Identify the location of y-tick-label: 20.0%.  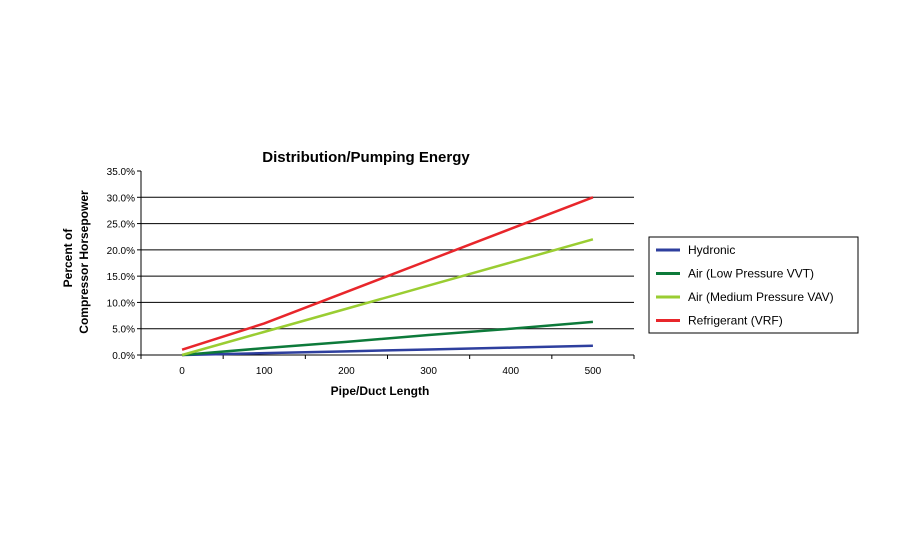
(121, 251).